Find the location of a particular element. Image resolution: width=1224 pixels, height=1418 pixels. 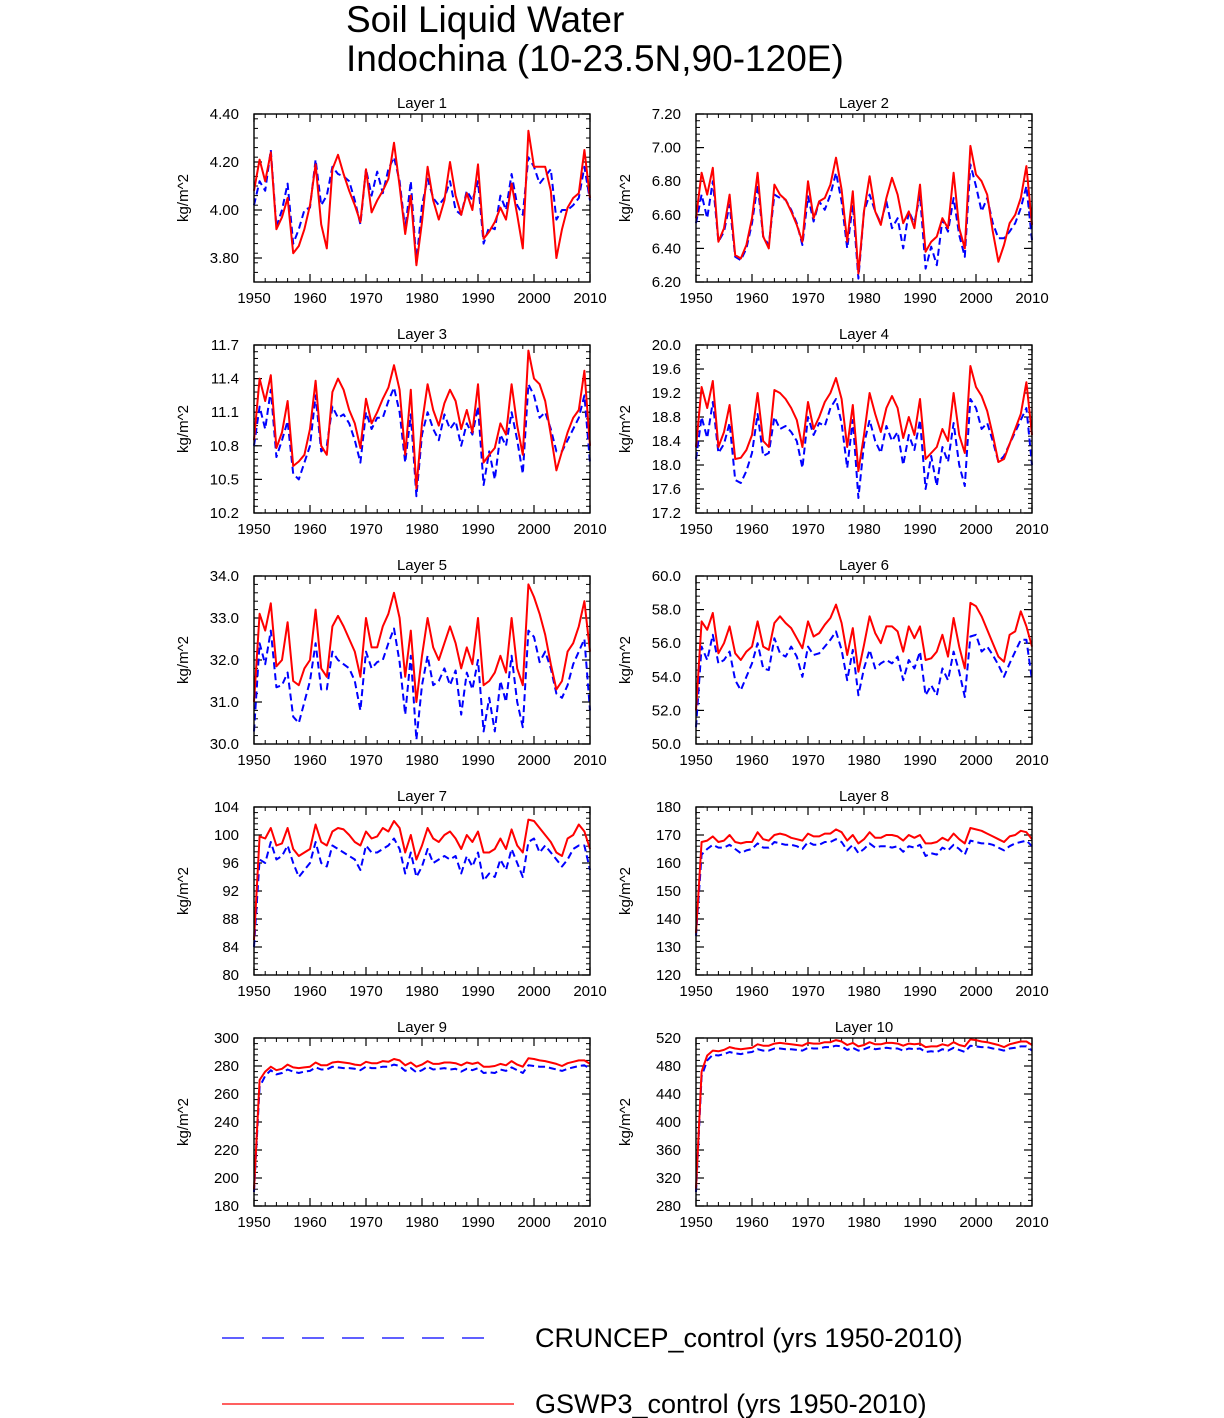

y-tick-label: 4.00 is located at coordinates (224, 210).